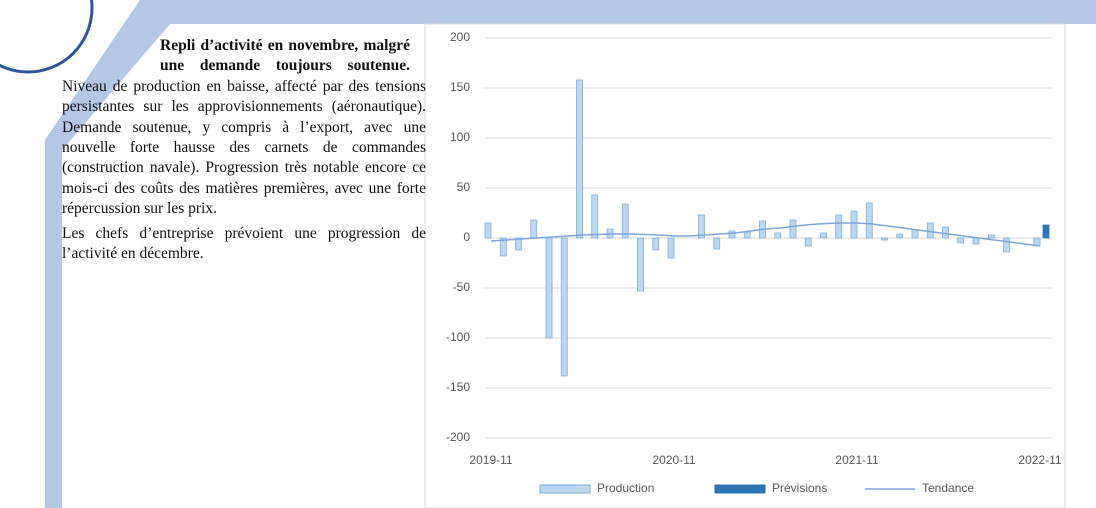 This screenshot has height=508, width=1096. What do you see at coordinates (460, 37) in the screenshot?
I see `y-tick-label: 200` at bounding box center [460, 37].